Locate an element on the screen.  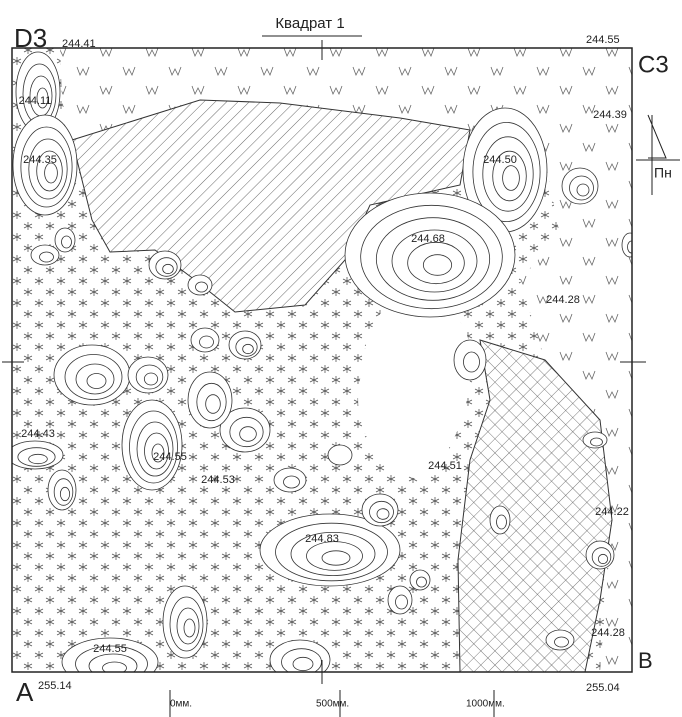
spot-height: 244.51 is located at coordinates (445, 466).